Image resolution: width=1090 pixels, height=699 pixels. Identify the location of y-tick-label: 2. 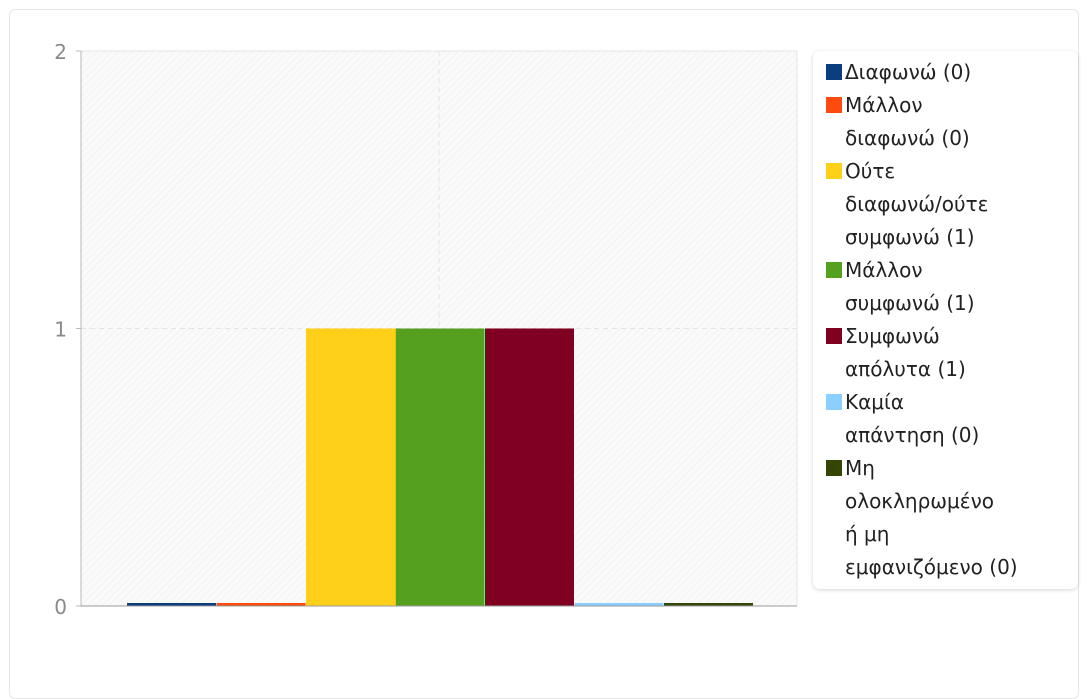
(60, 52).